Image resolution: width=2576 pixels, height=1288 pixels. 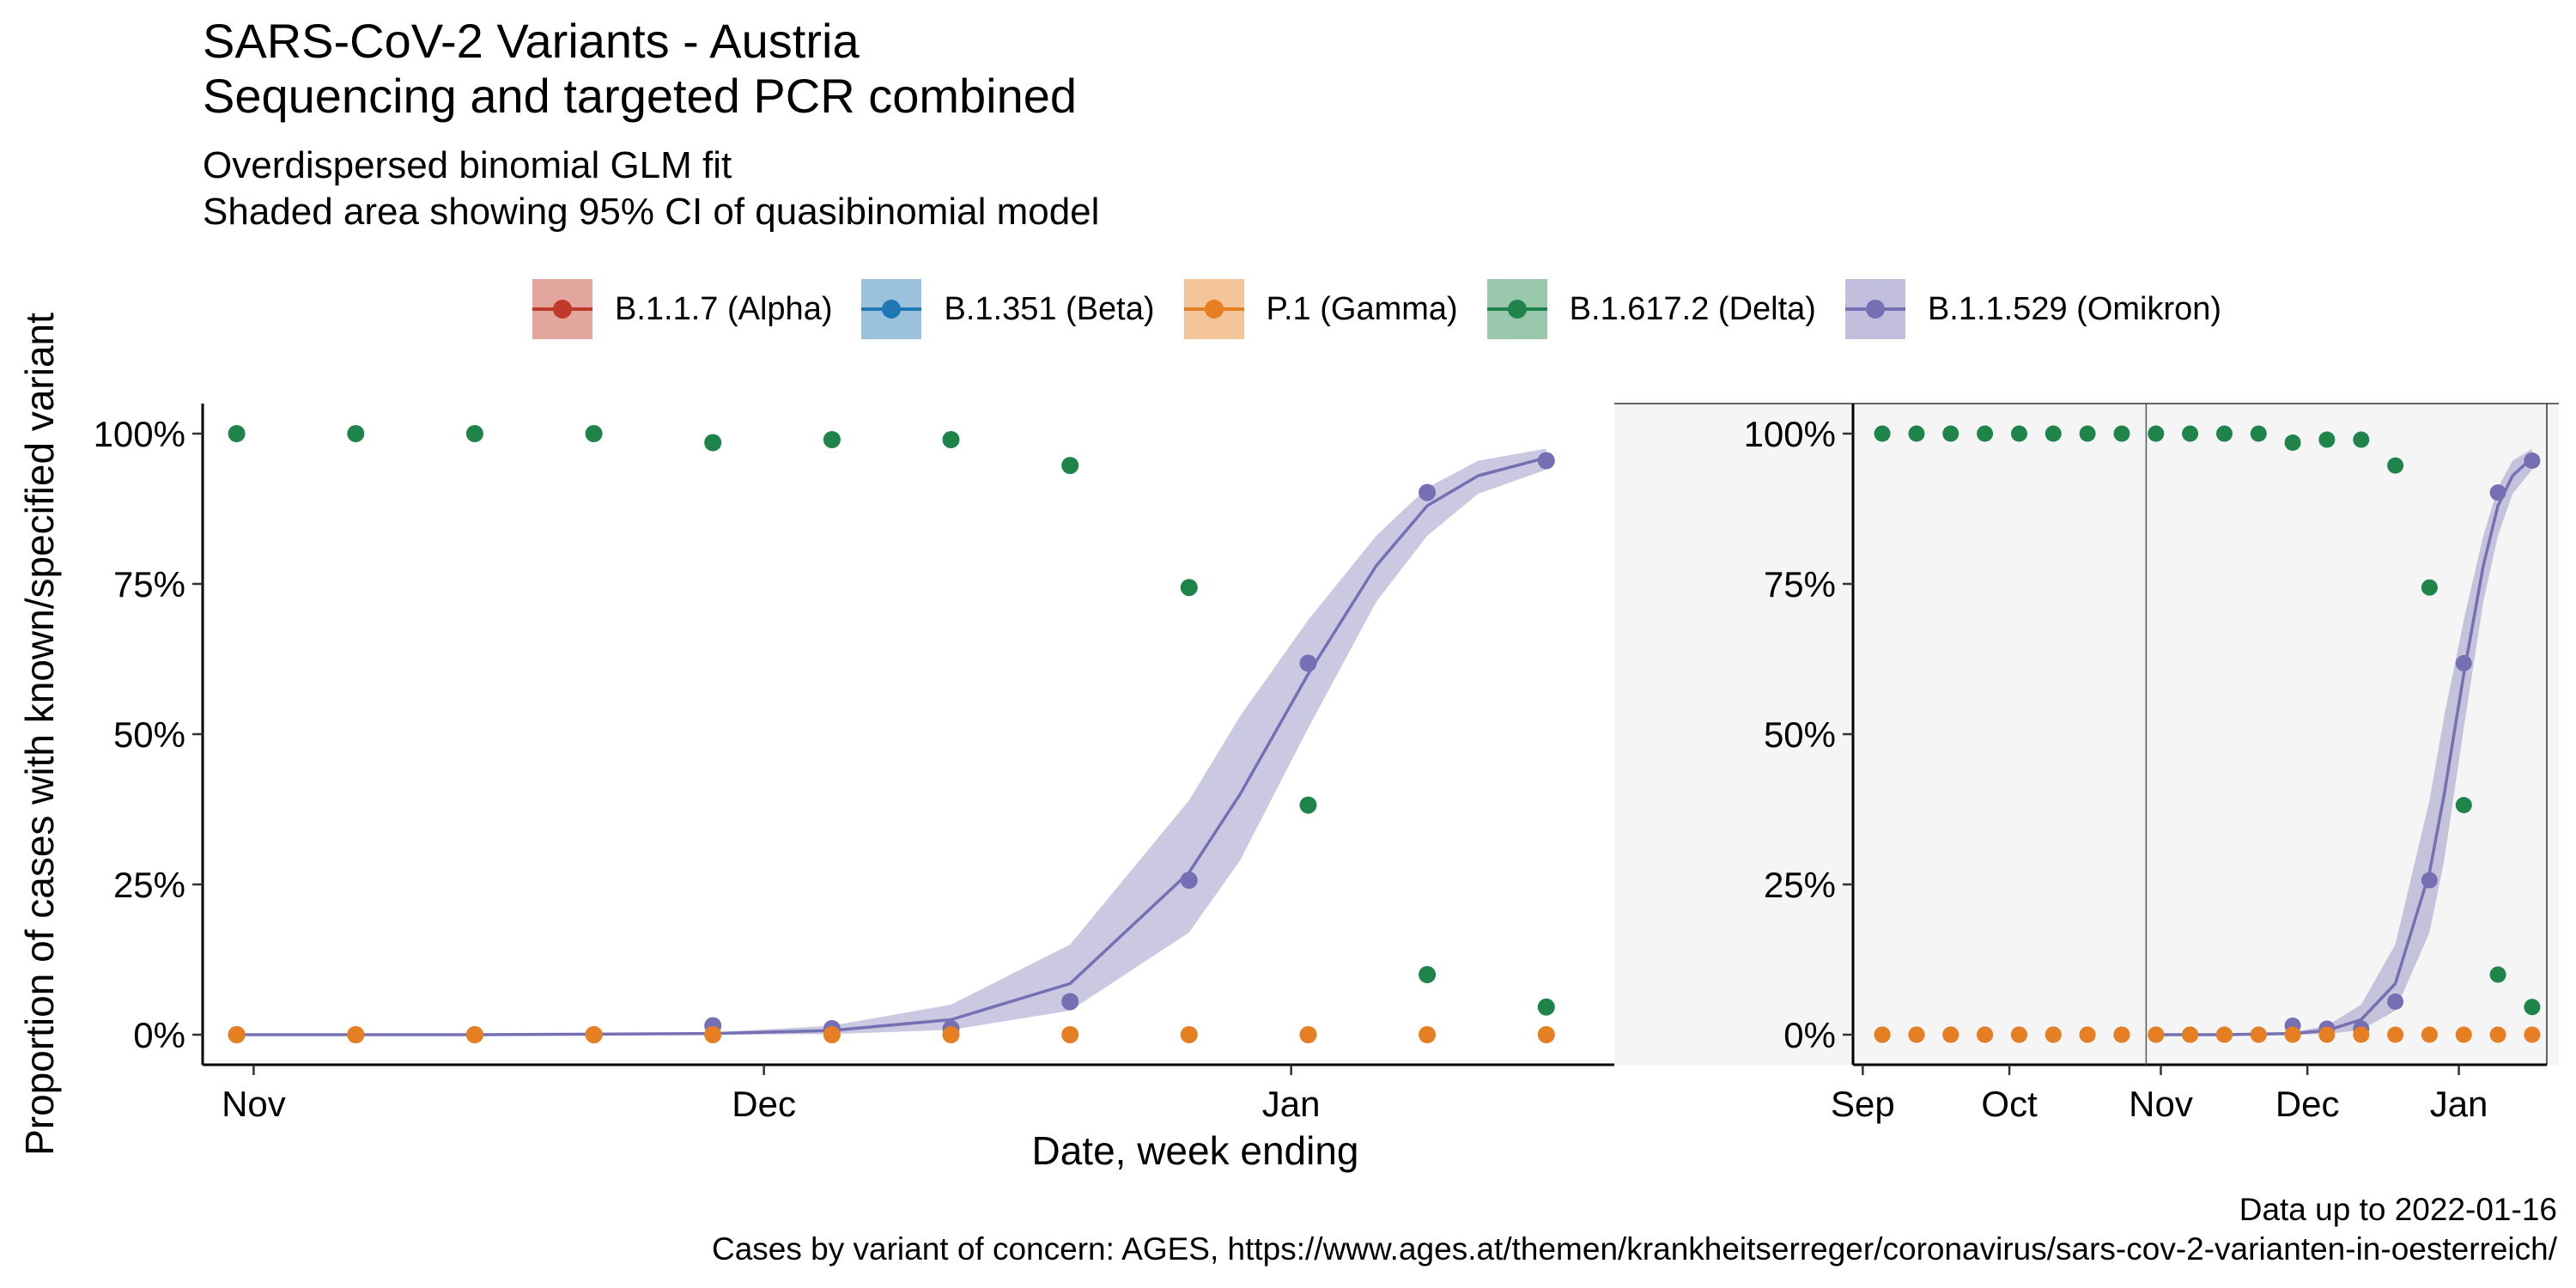 What do you see at coordinates (149, 735) in the screenshot?
I see `main-panel-y-tick-label-2: 50%` at bounding box center [149, 735].